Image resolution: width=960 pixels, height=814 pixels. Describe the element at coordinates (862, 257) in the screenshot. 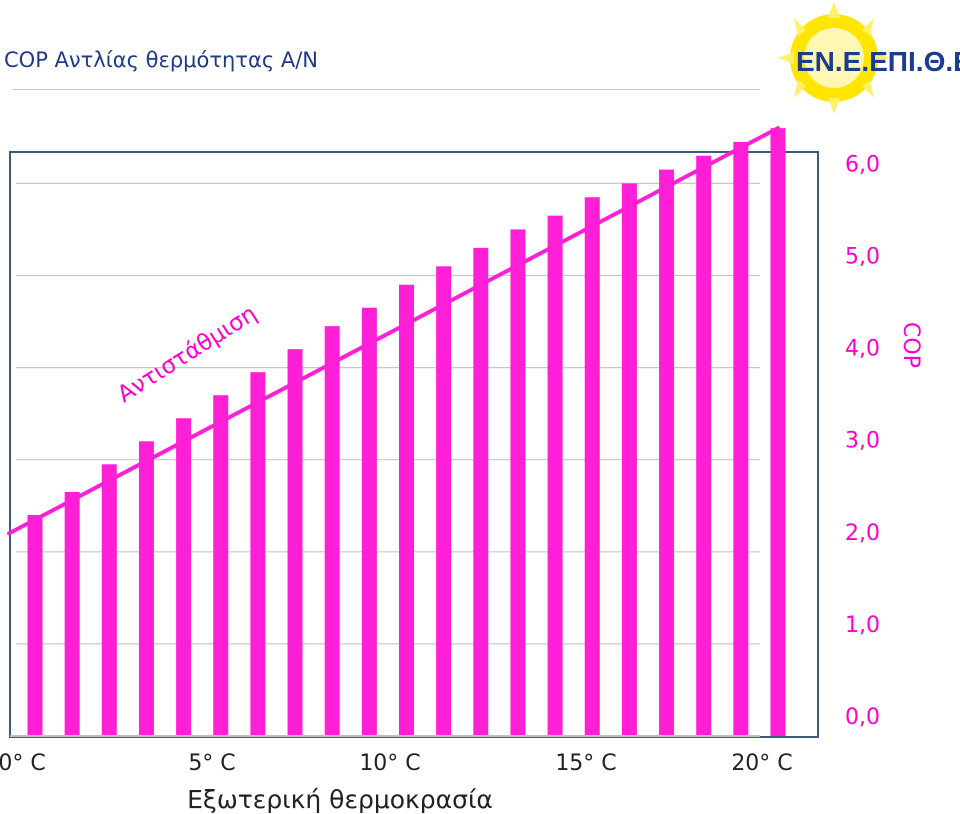

I see `y-tick-label: 5,0` at that location.